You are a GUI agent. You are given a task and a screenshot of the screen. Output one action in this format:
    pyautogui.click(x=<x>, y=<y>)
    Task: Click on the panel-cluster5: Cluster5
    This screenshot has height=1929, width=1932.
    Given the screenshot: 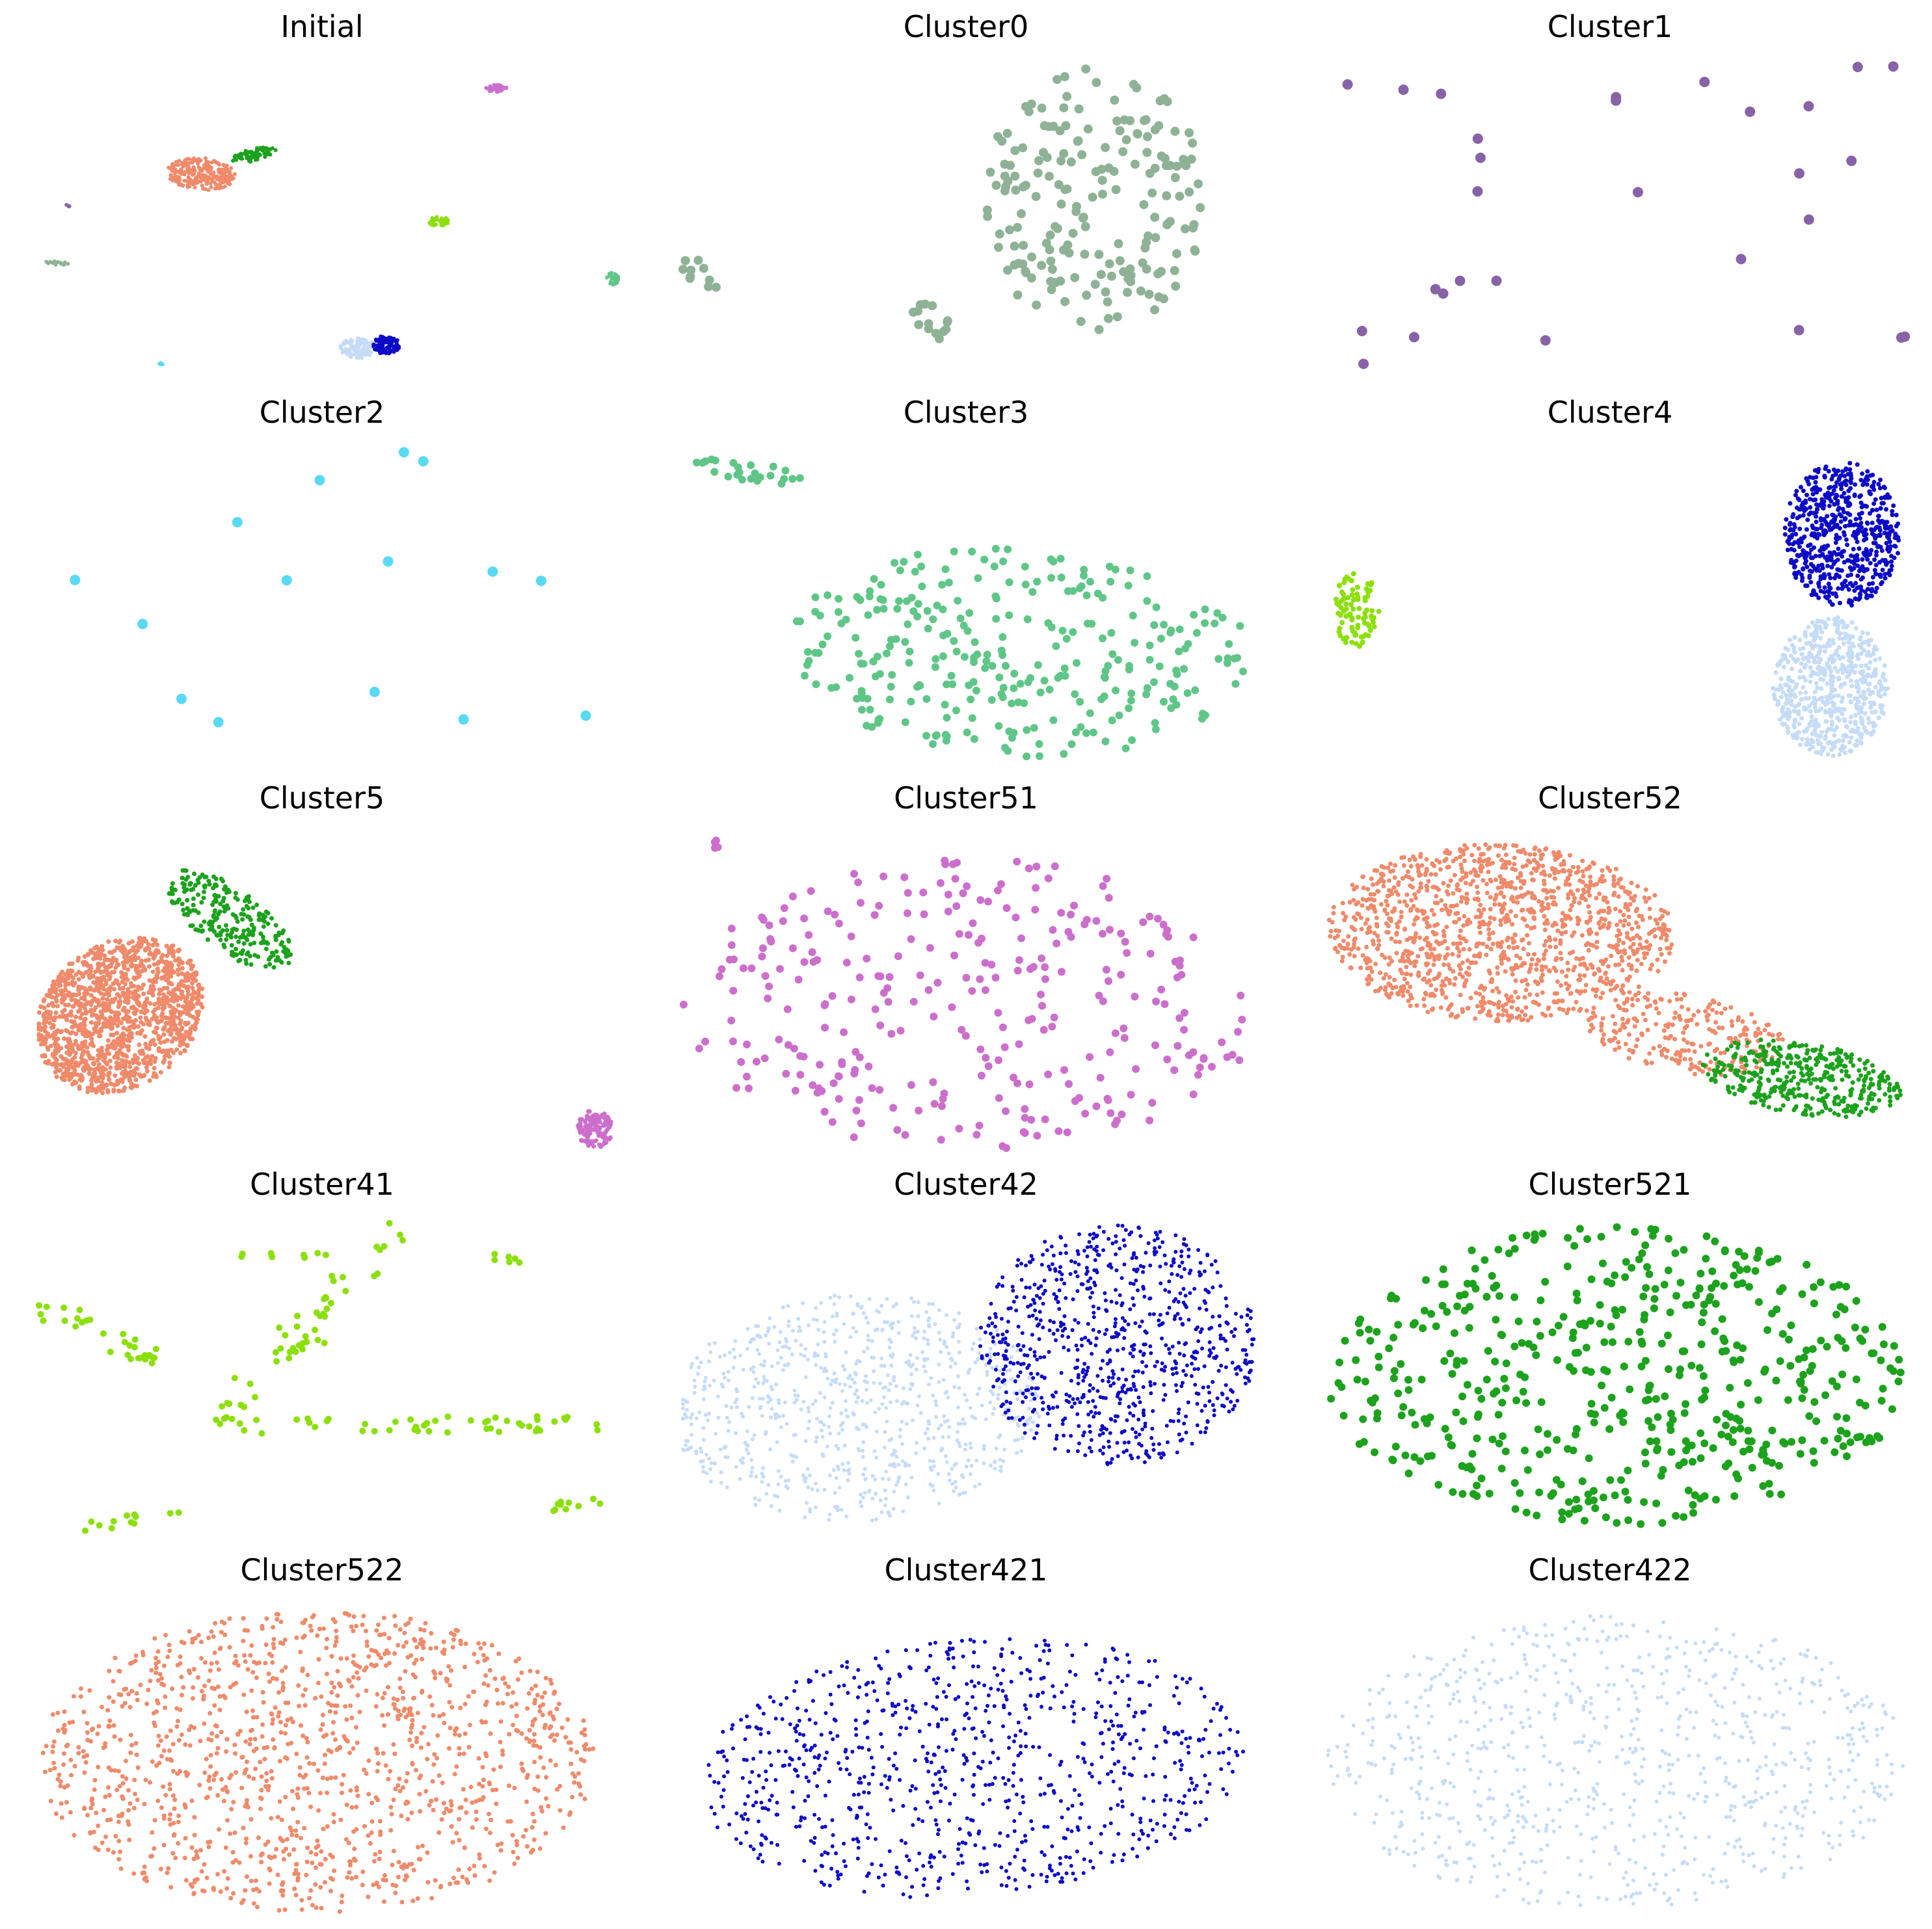 What is the action you would take?
    pyautogui.click(x=322, y=964)
    